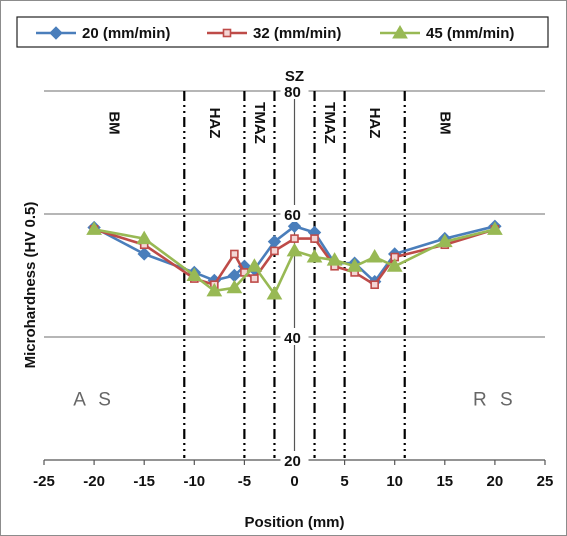 This screenshot has width=567, height=536. What do you see at coordinates (194, 481) in the screenshot?
I see `x-tick-label: -10` at bounding box center [194, 481].